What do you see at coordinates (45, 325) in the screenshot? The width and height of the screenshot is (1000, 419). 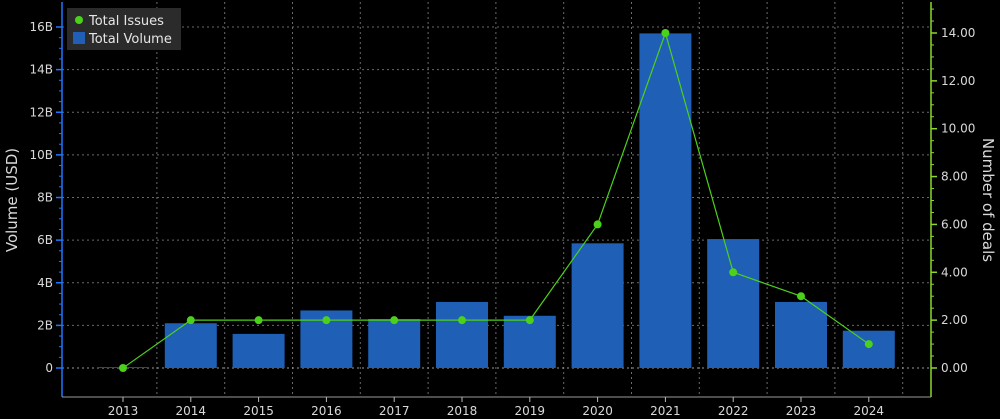 I see `left-tick-label-1: 2B` at bounding box center [45, 325].